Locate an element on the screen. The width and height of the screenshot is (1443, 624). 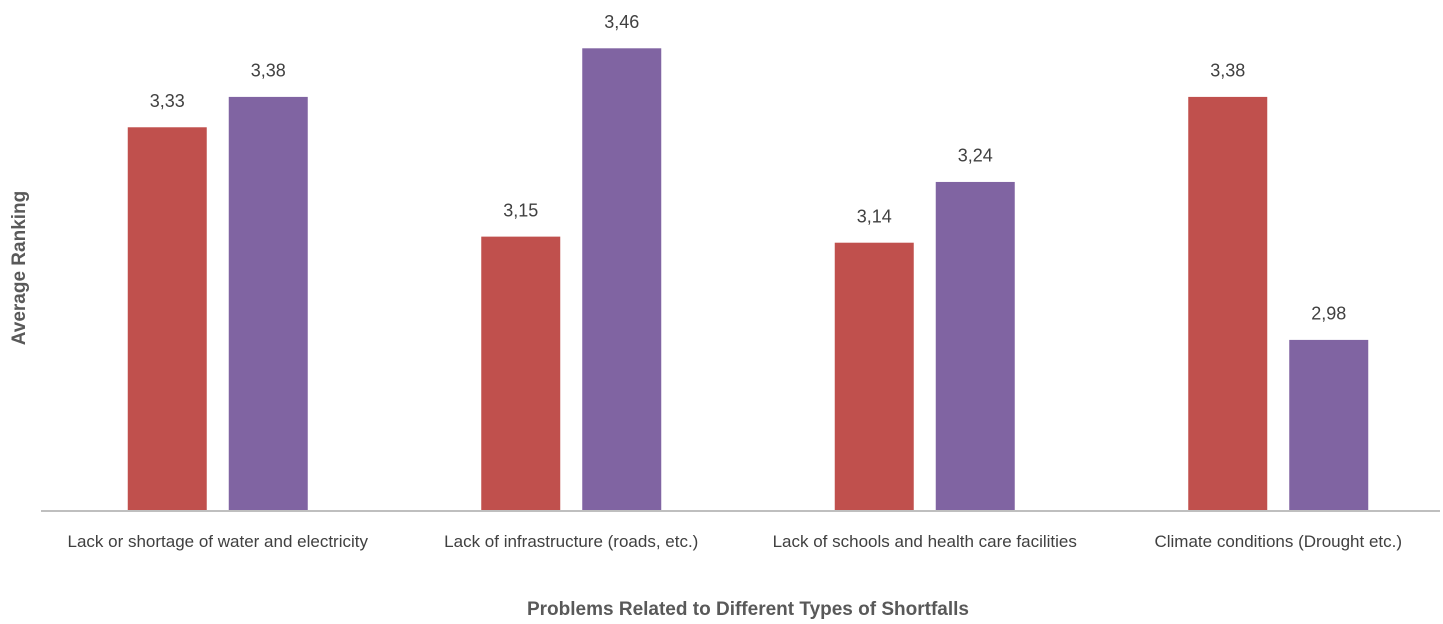
data-label: 3,46 is located at coordinates (621, 22).